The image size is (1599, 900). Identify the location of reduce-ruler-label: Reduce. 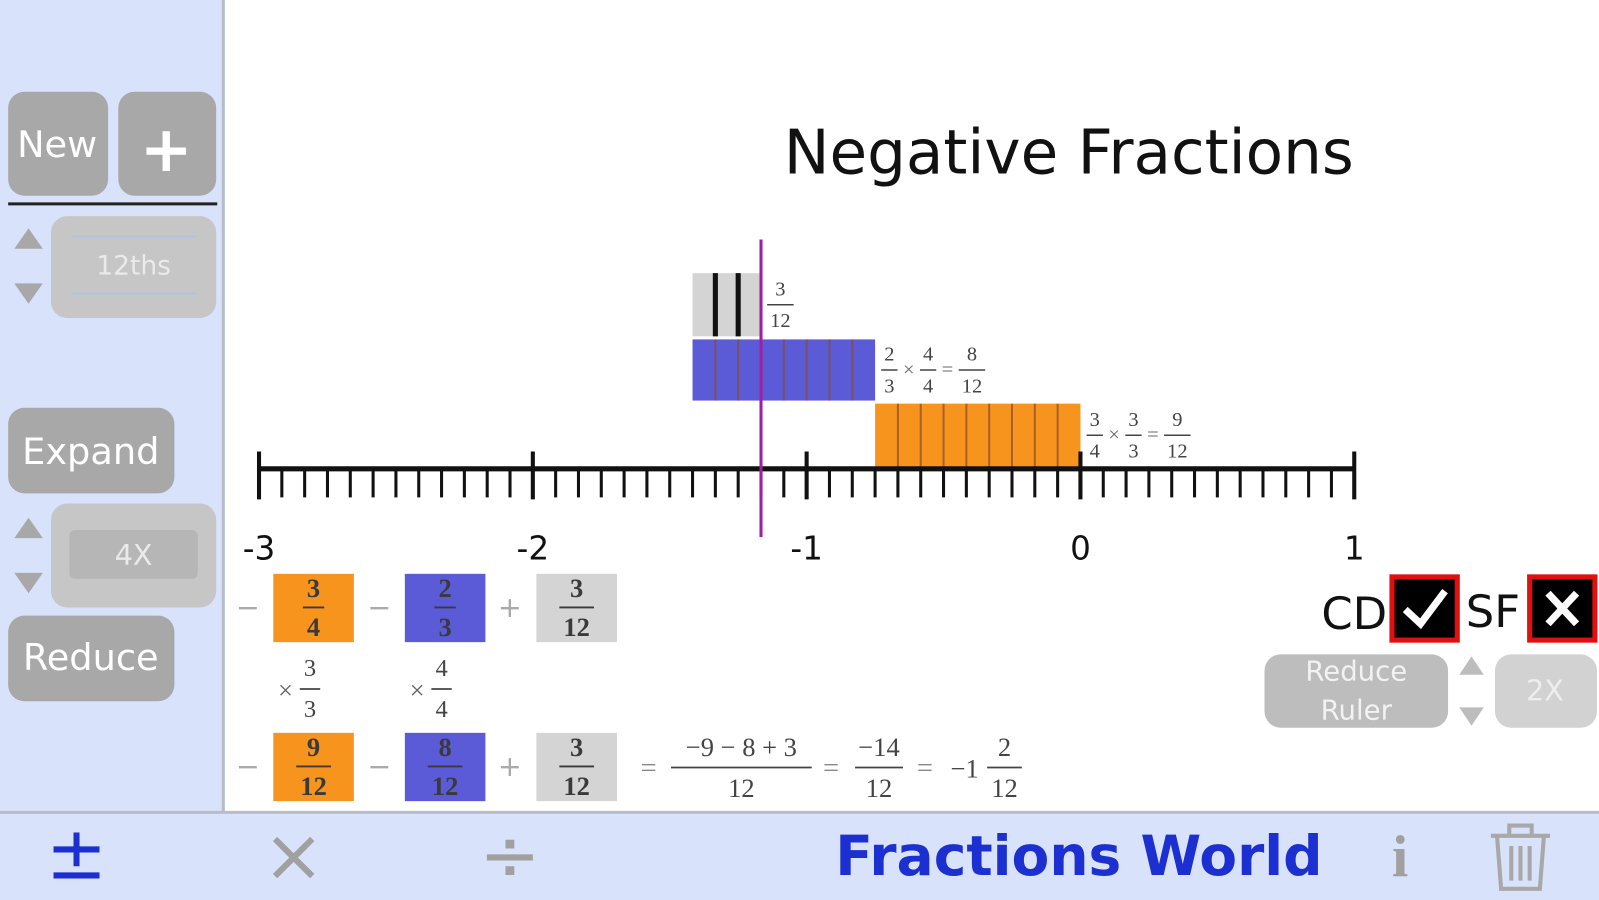
(1356, 672).